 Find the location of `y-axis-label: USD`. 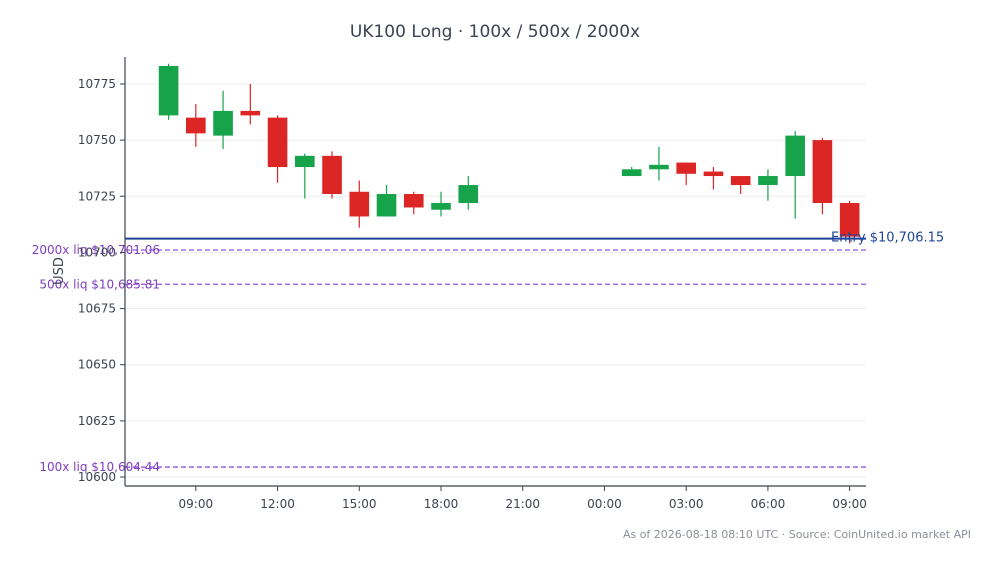

y-axis-label: USD is located at coordinates (59, 271).